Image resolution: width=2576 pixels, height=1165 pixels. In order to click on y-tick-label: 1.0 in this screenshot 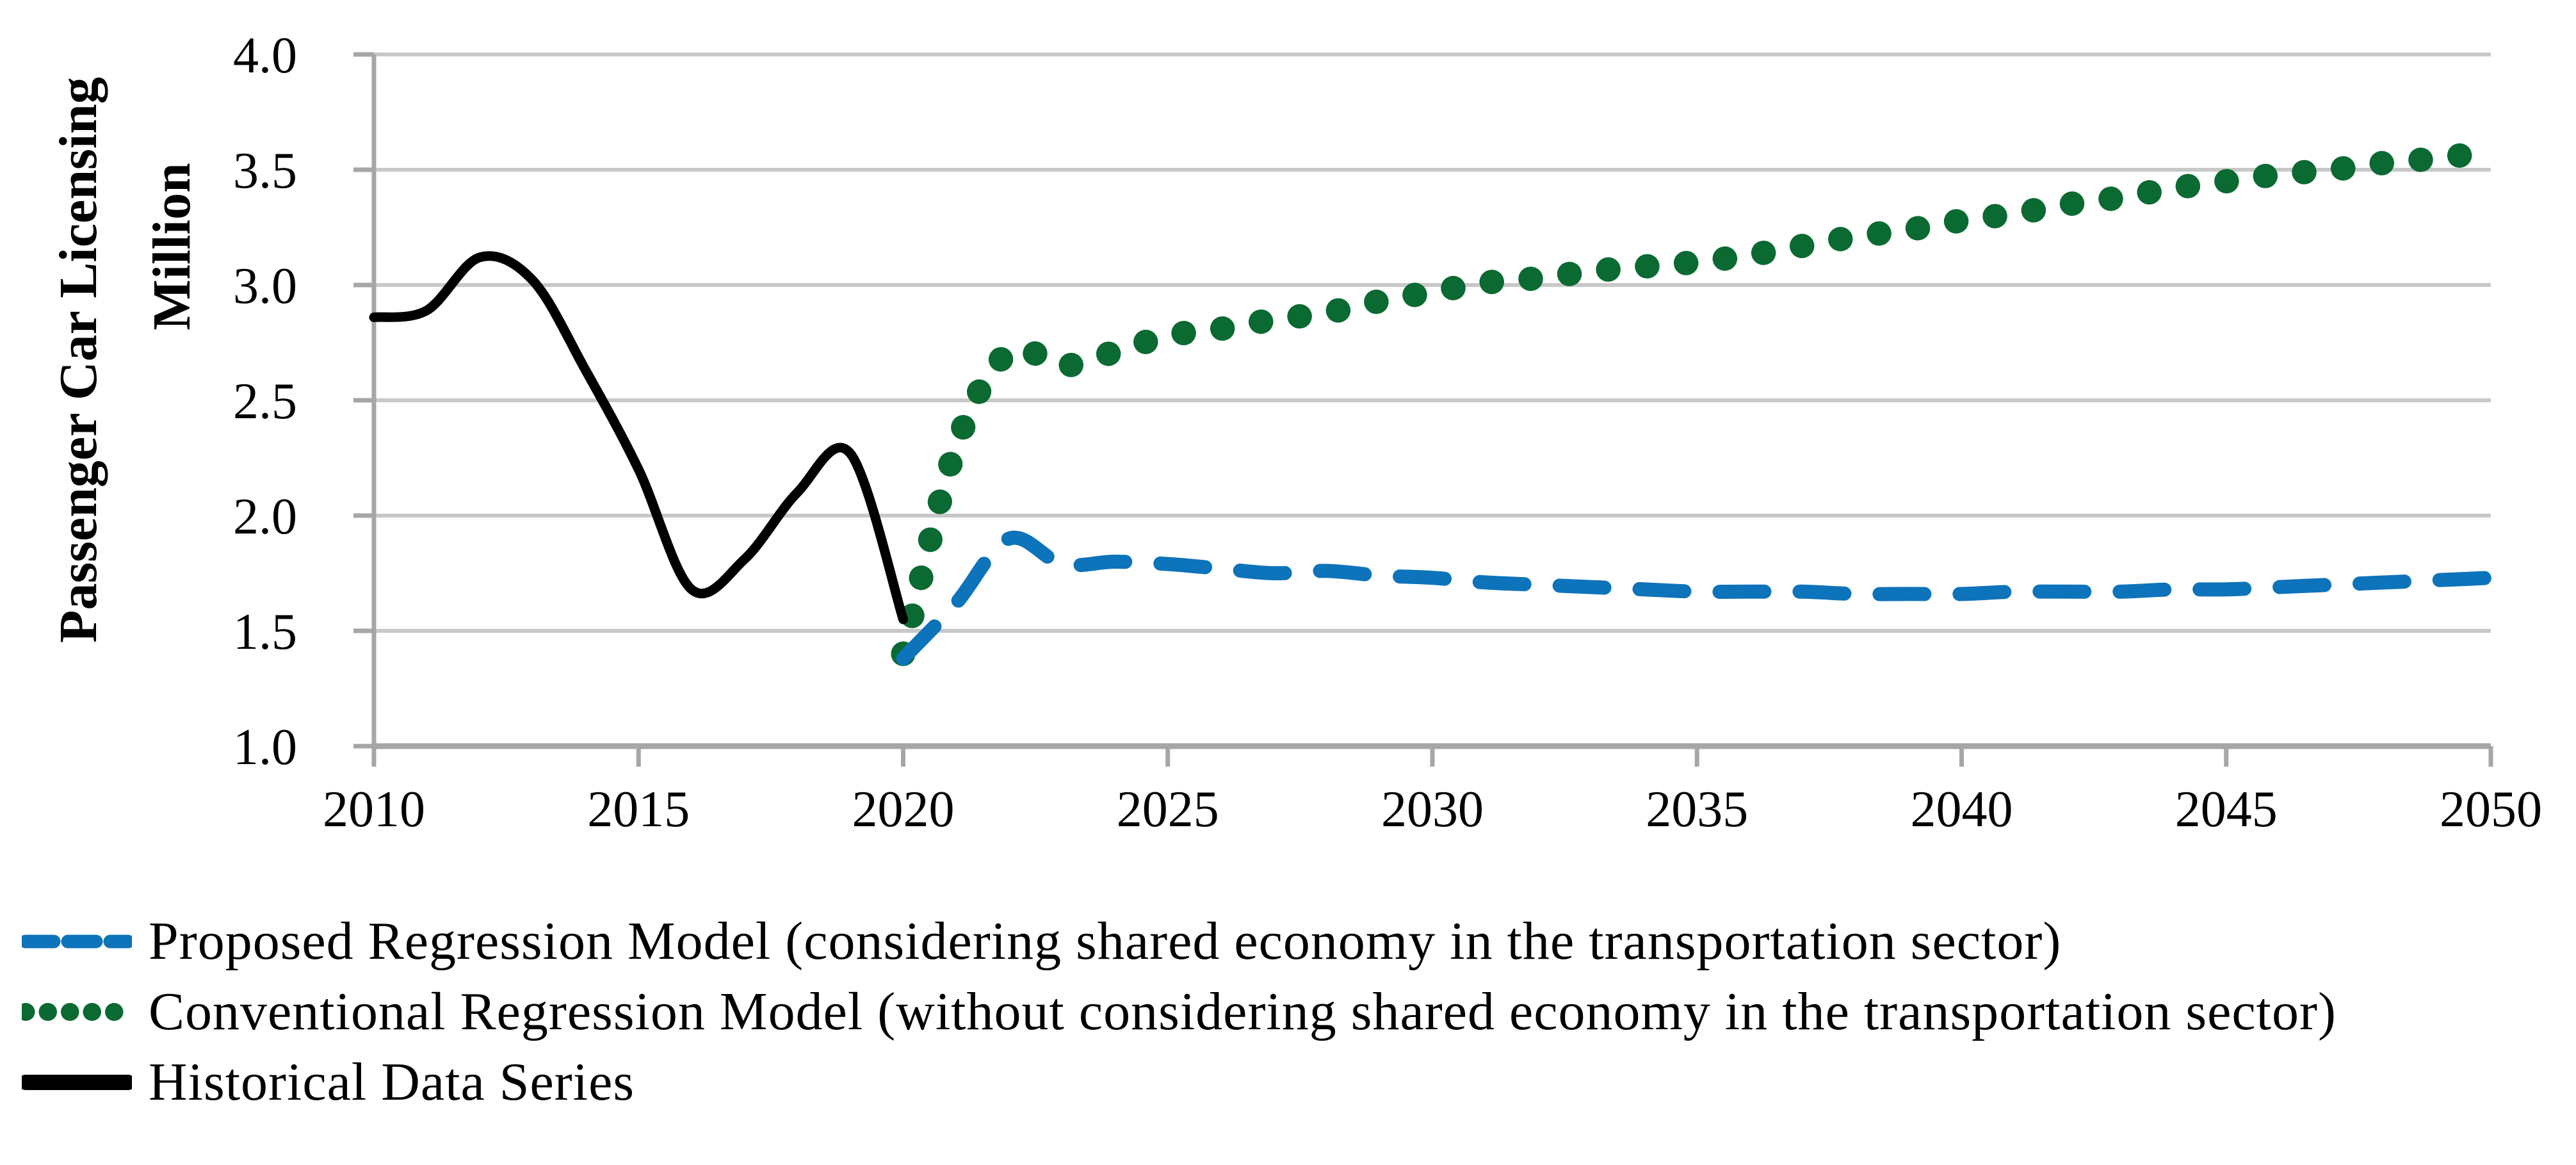, I will do `click(265, 747)`.